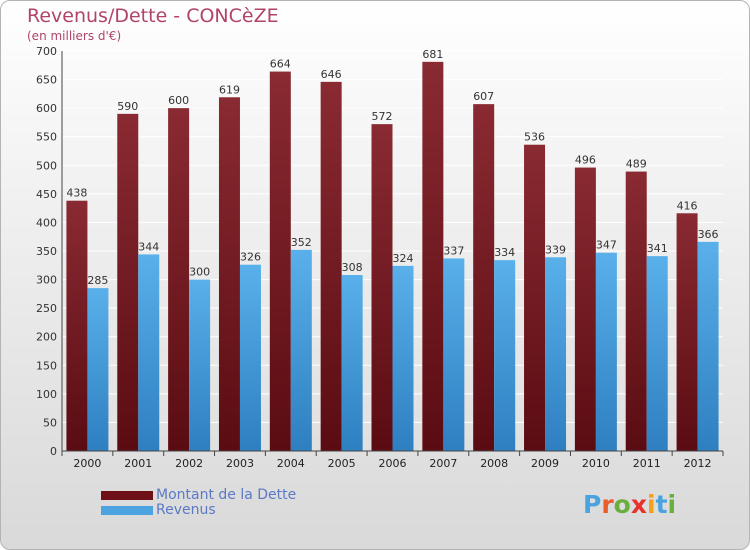  I want to click on debt-bar-label: 681, so click(432, 54).